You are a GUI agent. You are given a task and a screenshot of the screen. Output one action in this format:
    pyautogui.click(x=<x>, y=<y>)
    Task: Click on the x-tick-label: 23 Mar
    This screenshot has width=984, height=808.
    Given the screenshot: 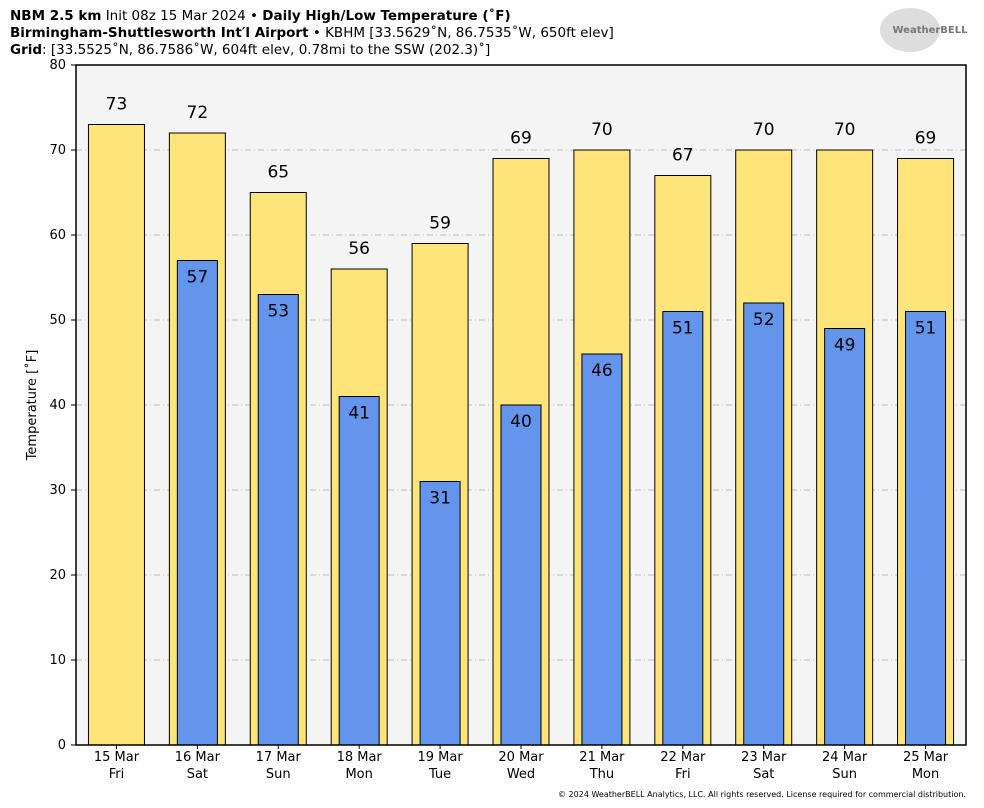 What is the action you would take?
    pyautogui.click(x=764, y=757)
    